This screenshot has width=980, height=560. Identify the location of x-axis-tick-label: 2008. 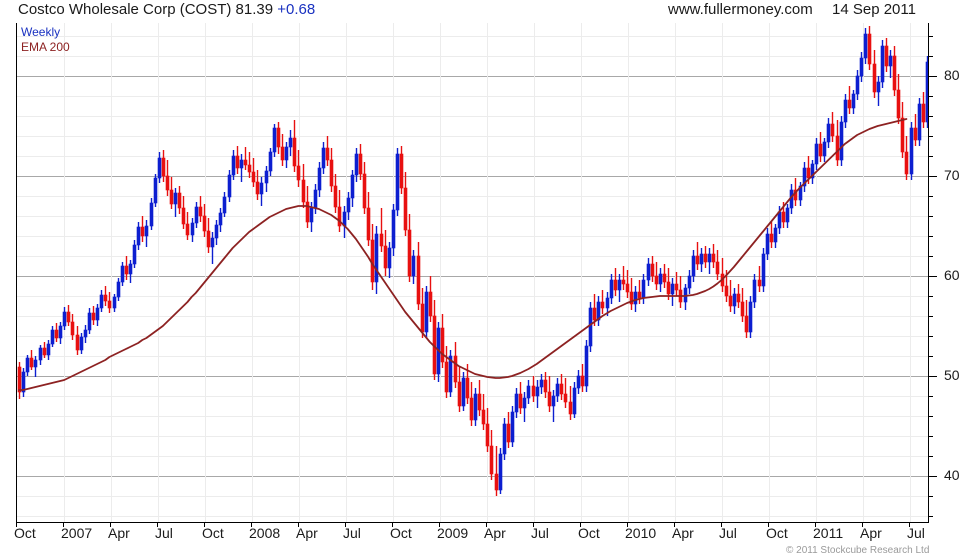
(265, 533).